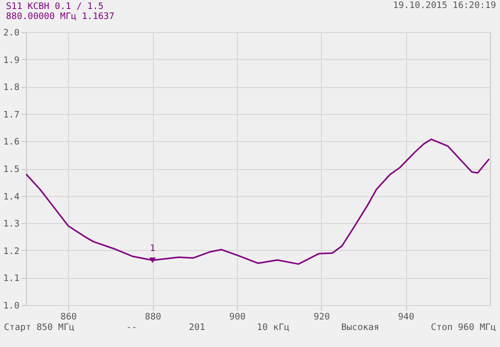 The height and width of the screenshot is (347, 500). Describe the element at coordinates (360, 329) in the screenshot. I see `text: Высокая` at that location.